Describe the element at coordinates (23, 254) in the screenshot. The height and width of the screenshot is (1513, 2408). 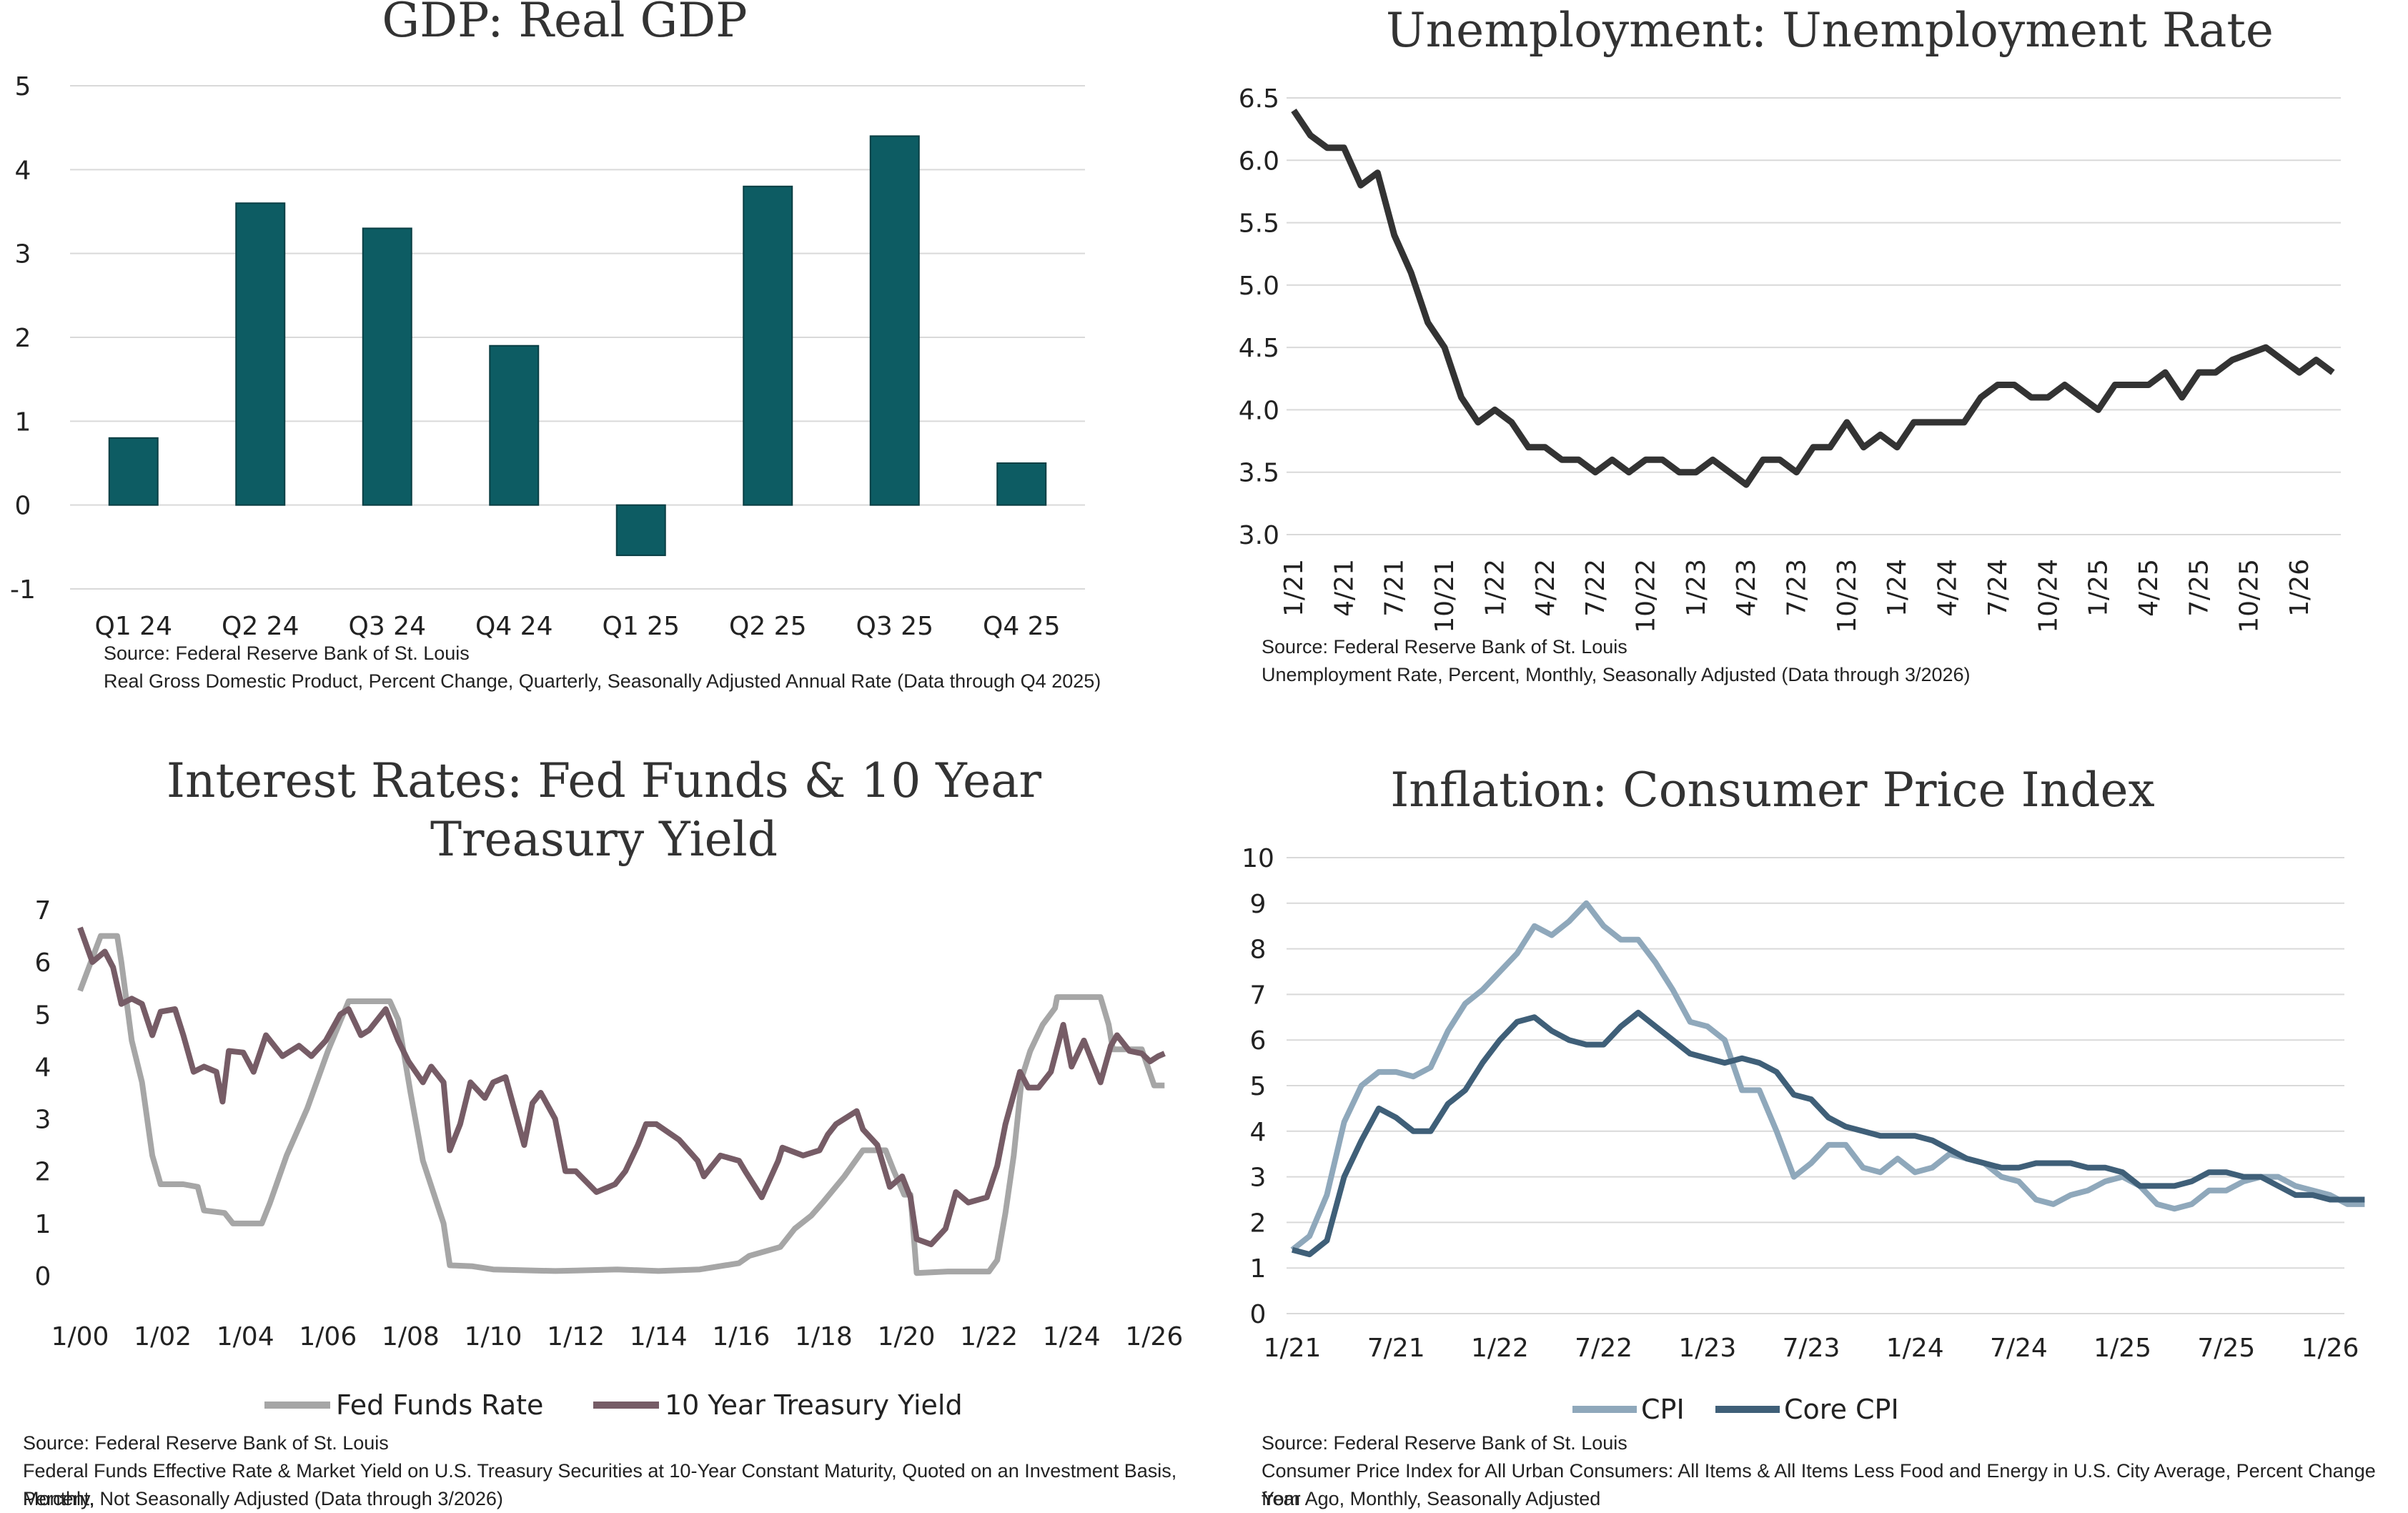
I see `y-tick-label: 3` at that location.